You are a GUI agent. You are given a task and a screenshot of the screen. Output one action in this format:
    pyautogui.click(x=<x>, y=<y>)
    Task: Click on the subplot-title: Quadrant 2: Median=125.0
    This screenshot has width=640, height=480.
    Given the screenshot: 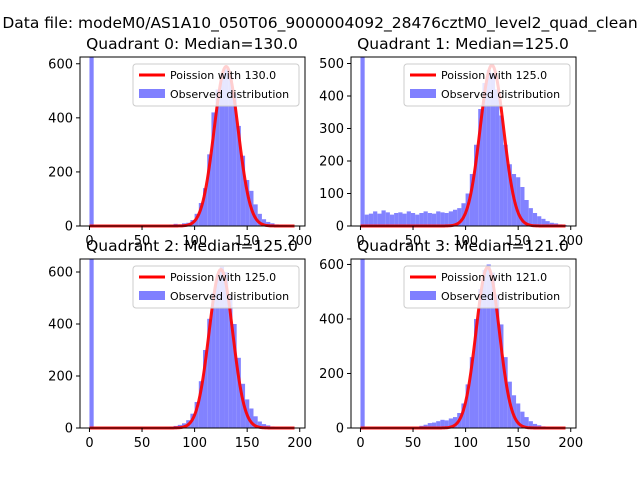 What is the action you would take?
    pyautogui.click(x=192, y=246)
    